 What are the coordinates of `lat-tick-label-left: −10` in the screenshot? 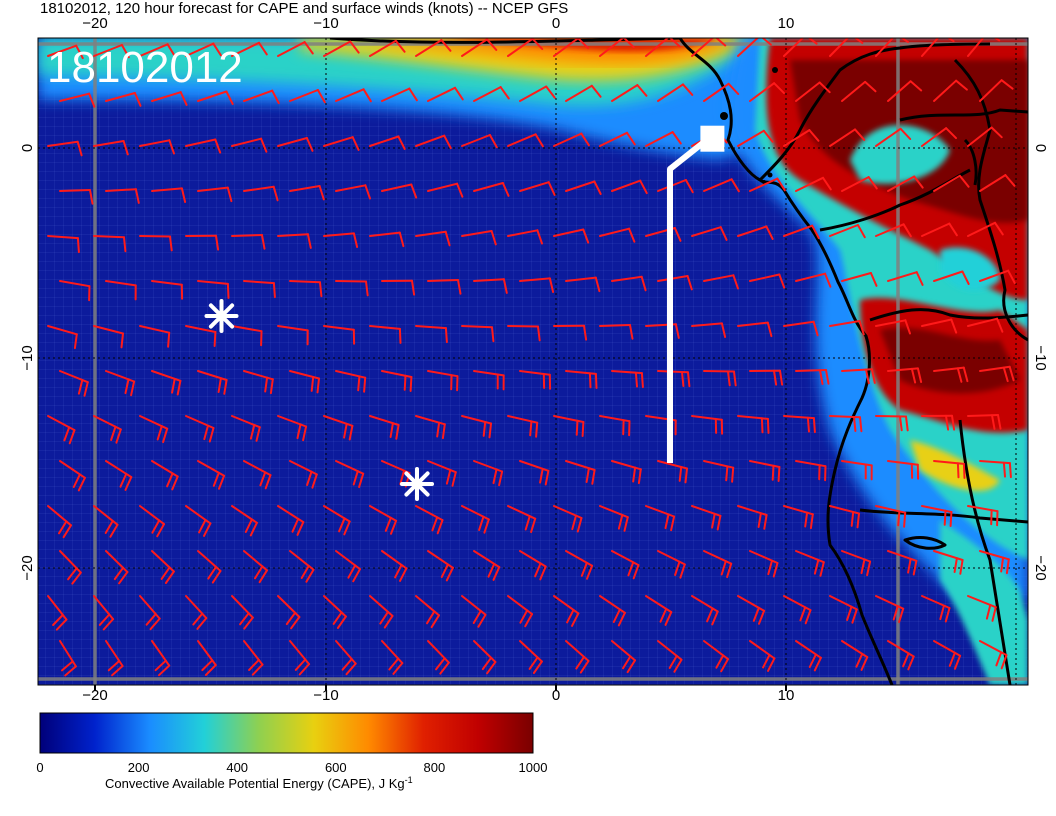 It's located at (27, 357).